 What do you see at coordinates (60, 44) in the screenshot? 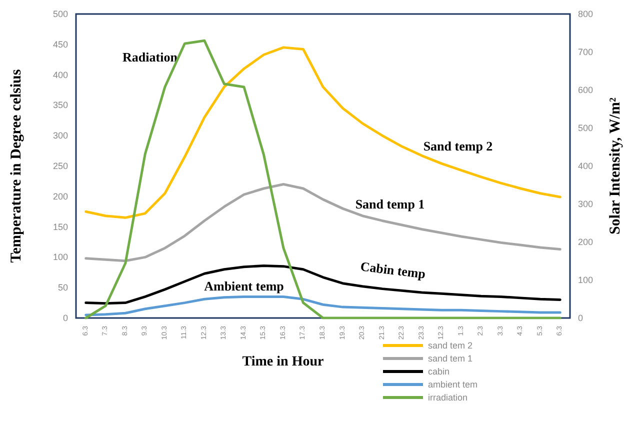
I see `y-tick-label: 450` at bounding box center [60, 44].